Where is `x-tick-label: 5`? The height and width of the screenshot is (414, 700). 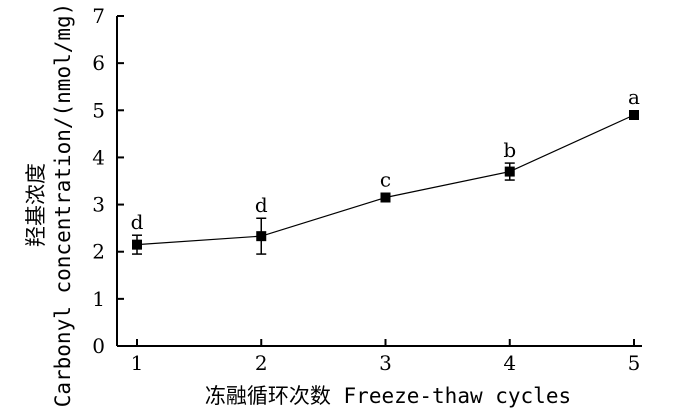
x-tick-label: 5 is located at coordinates (634, 363).